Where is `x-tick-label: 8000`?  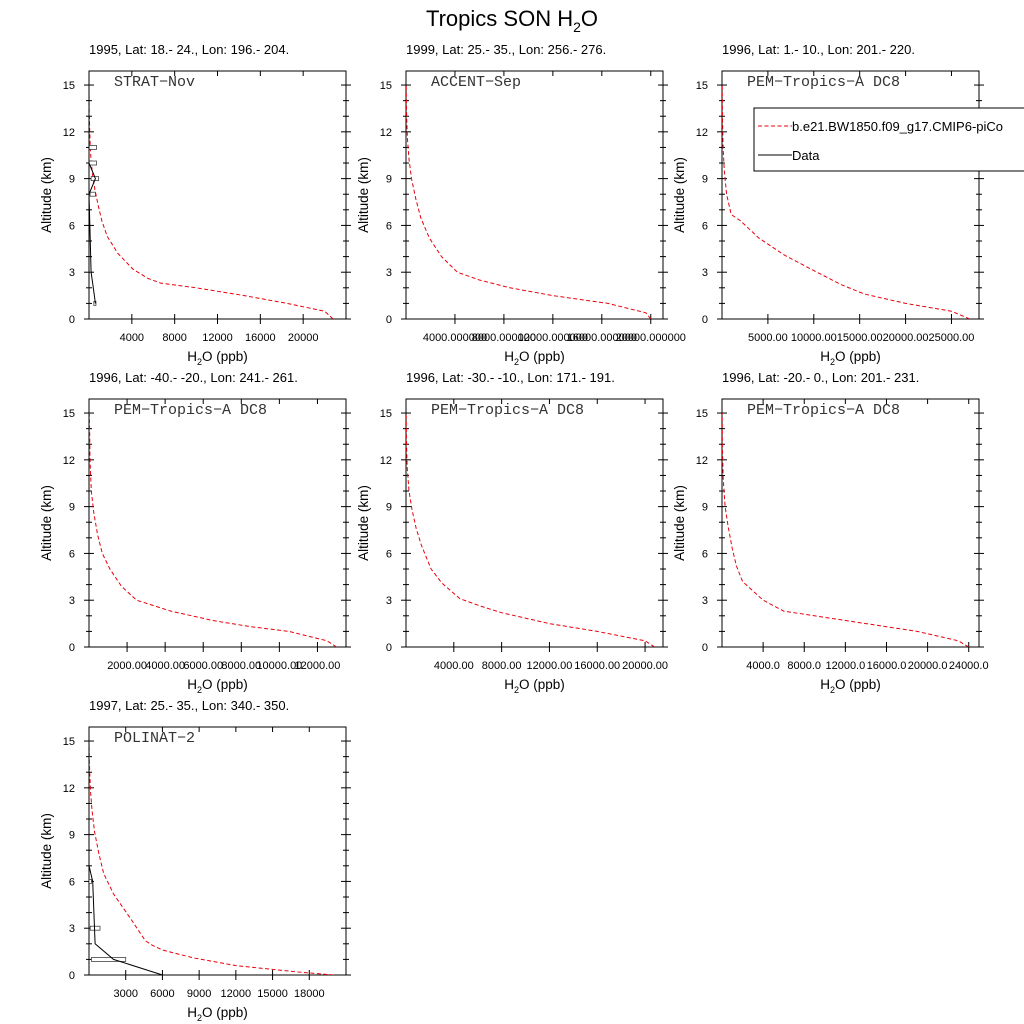
x-tick-label: 8000 is located at coordinates (174, 338).